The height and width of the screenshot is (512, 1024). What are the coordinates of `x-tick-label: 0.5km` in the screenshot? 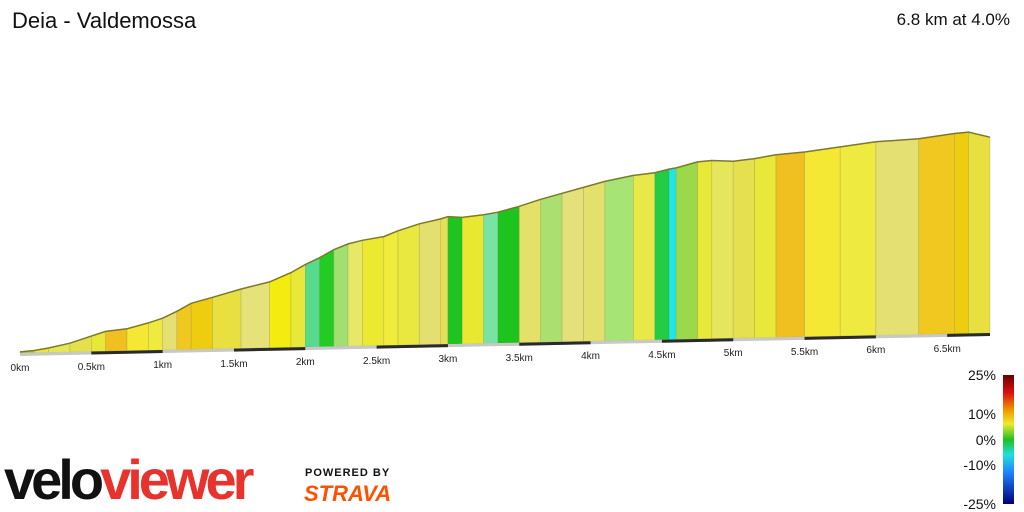 It's located at (91, 367).